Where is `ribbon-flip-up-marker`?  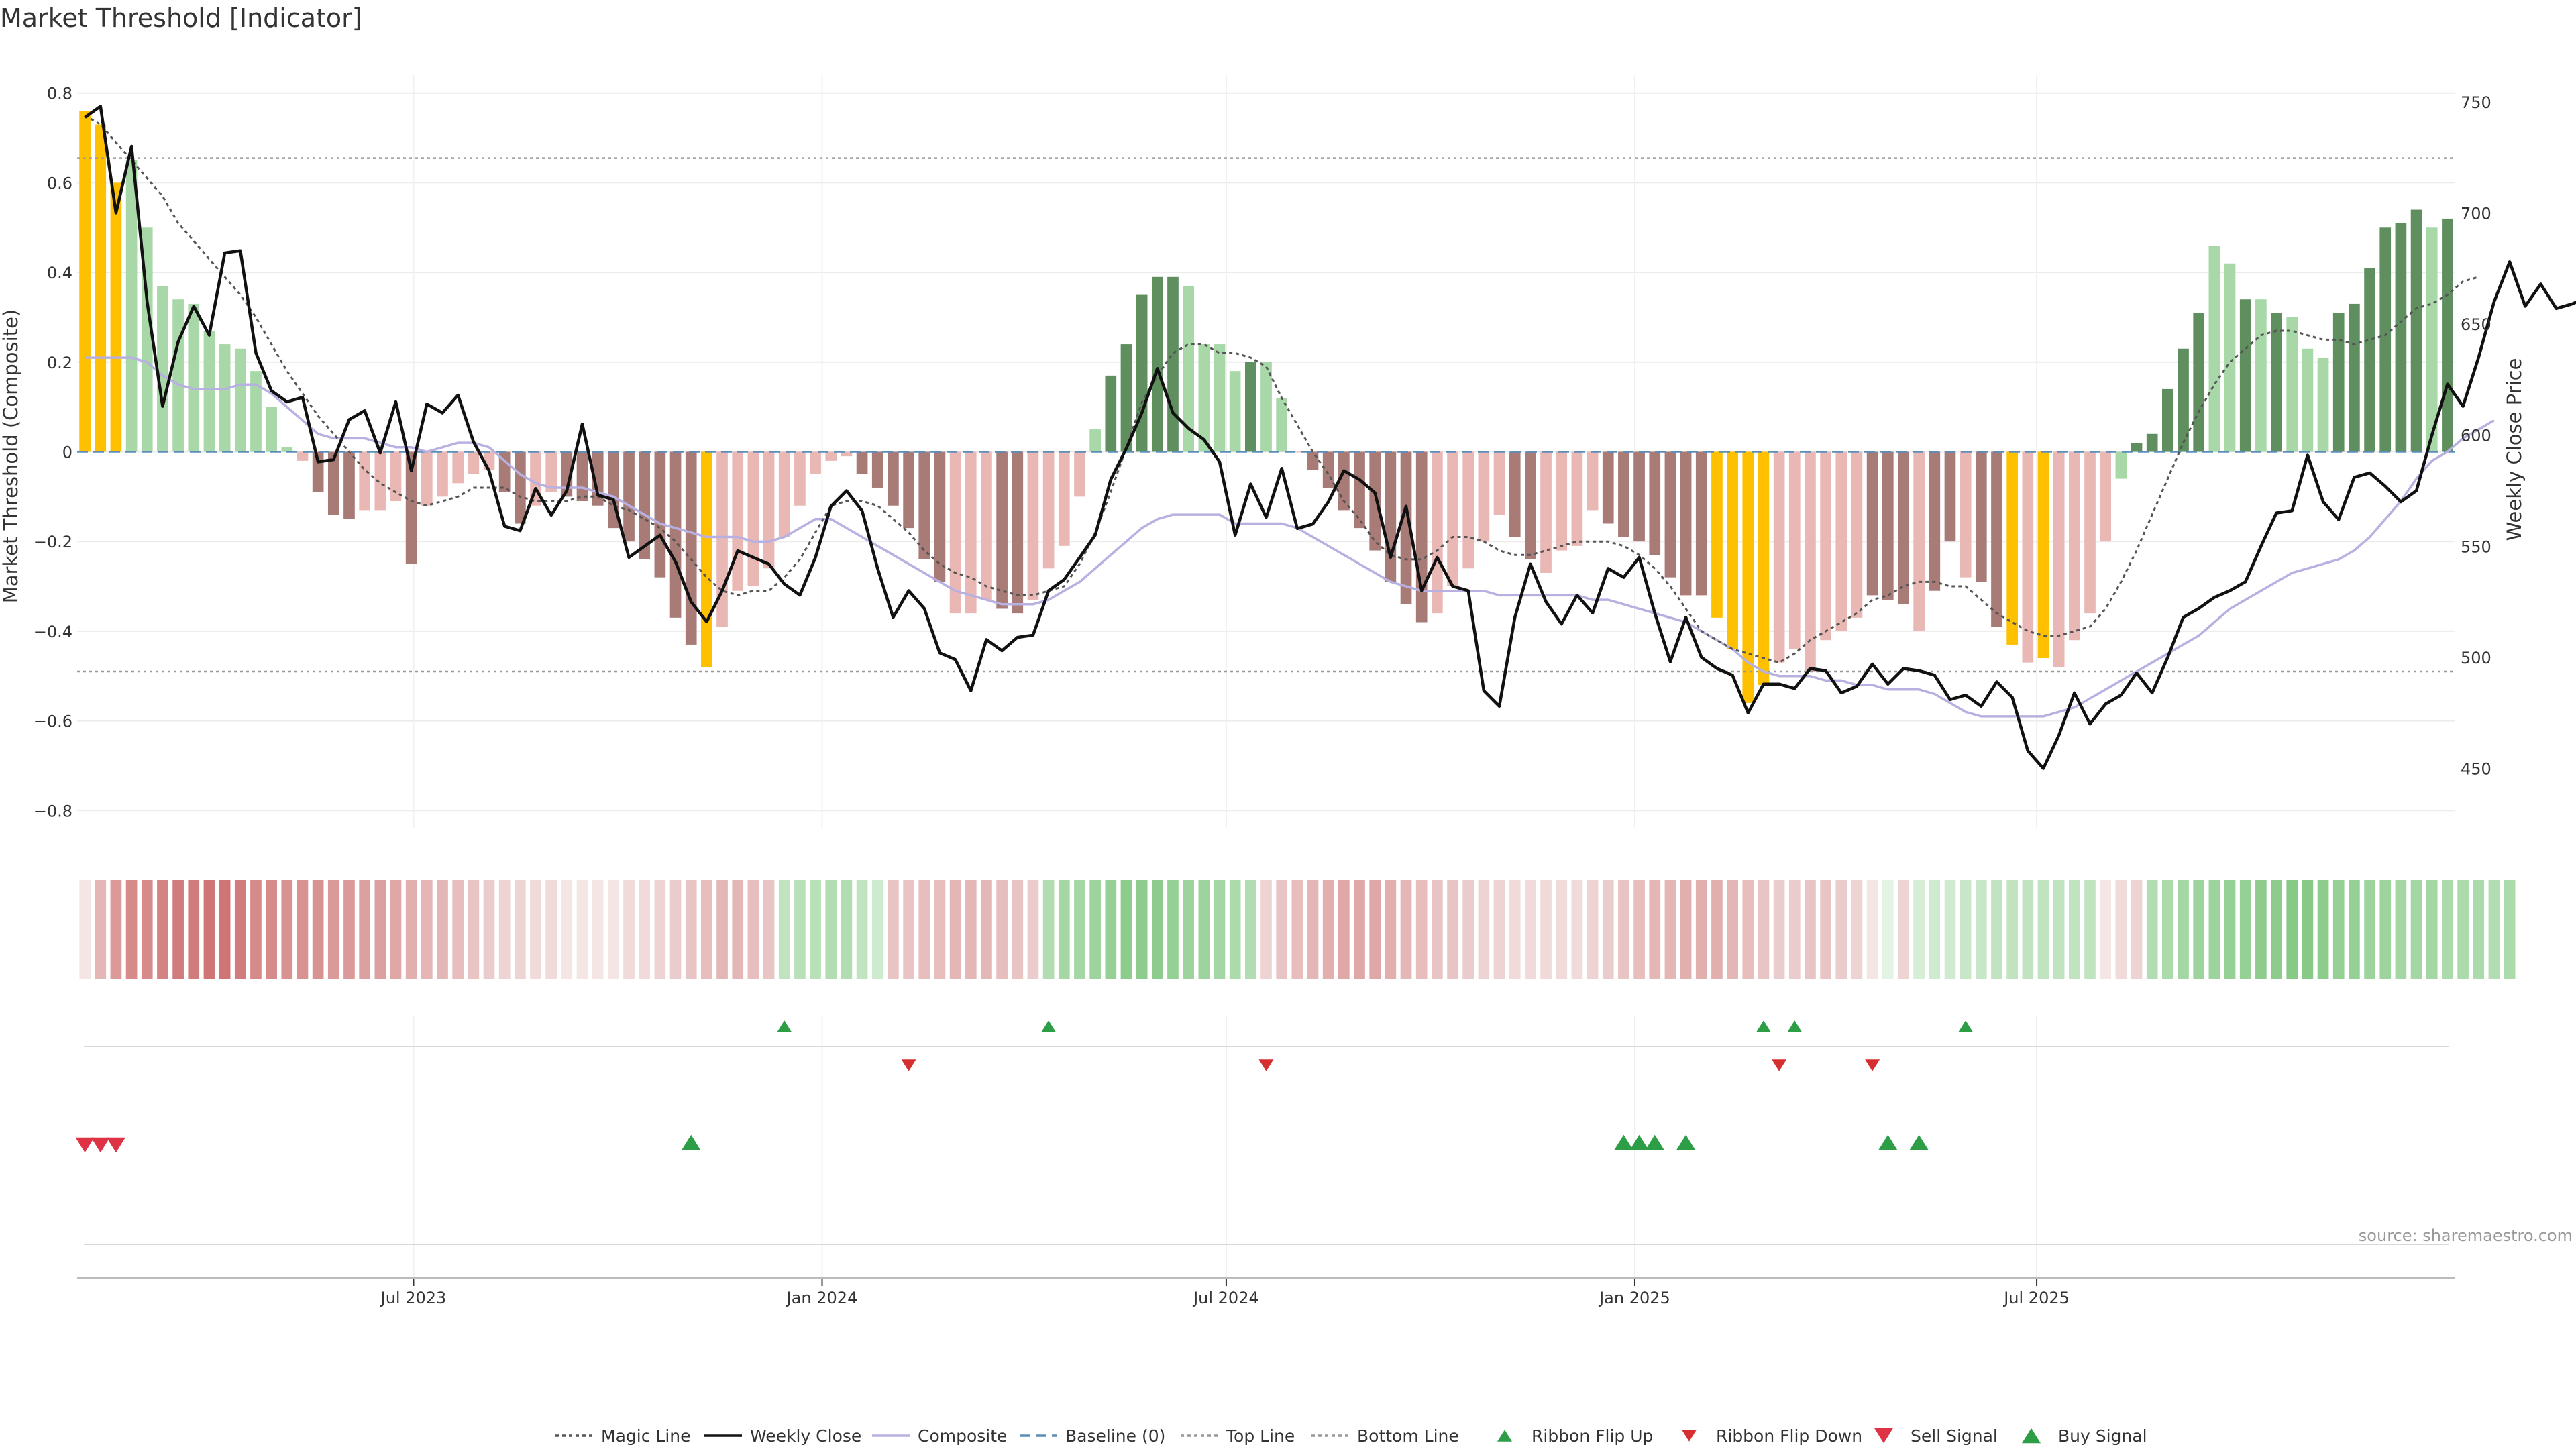
ribbon-flip-up-marker is located at coordinates (1049, 1026).